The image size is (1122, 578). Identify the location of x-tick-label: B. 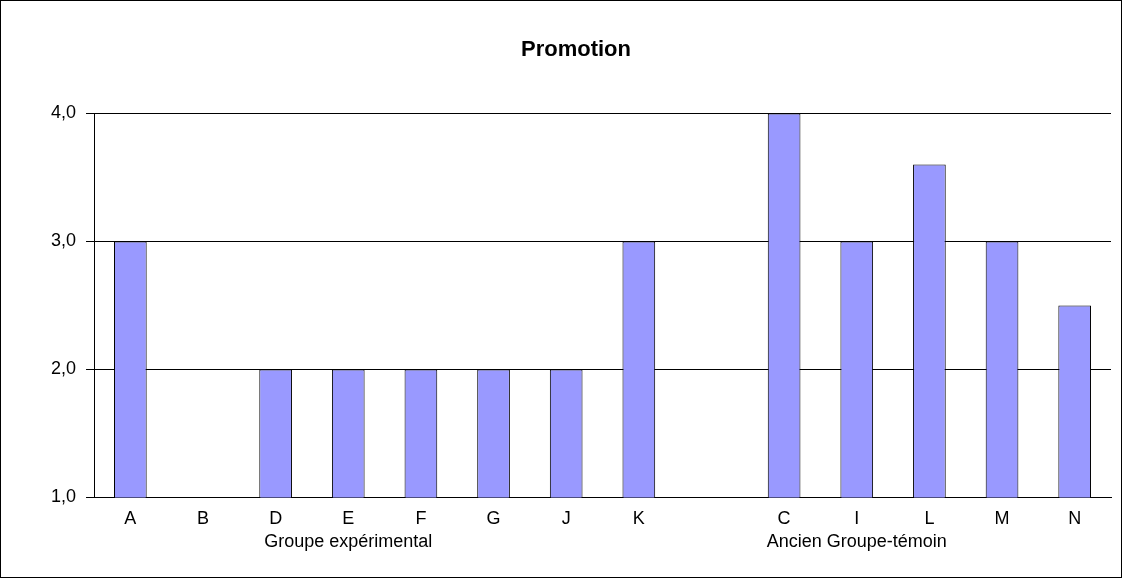
(202, 518).